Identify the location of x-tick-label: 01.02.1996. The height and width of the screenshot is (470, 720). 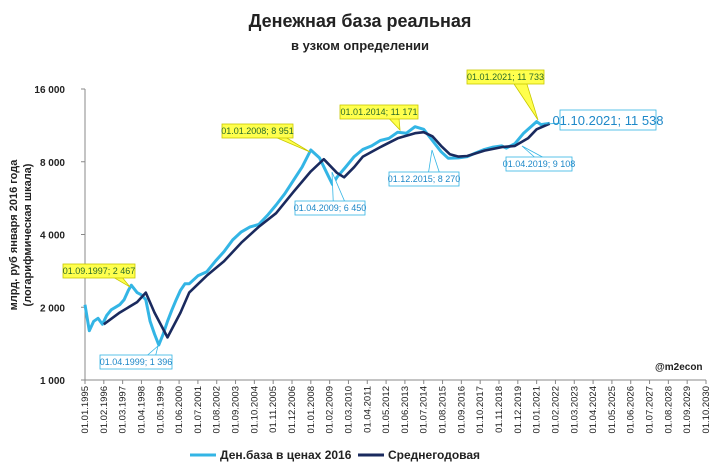
(104, 410).